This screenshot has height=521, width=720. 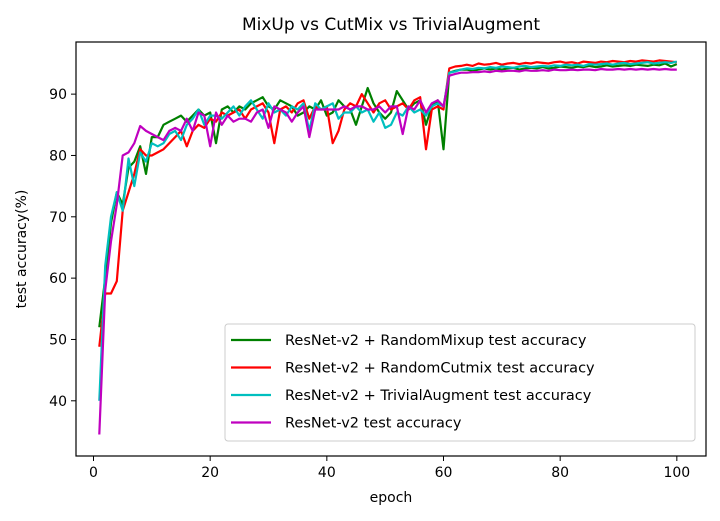 I want to click on x-axis: 0 20 40 60 80 100, so click(x=389, y=468).